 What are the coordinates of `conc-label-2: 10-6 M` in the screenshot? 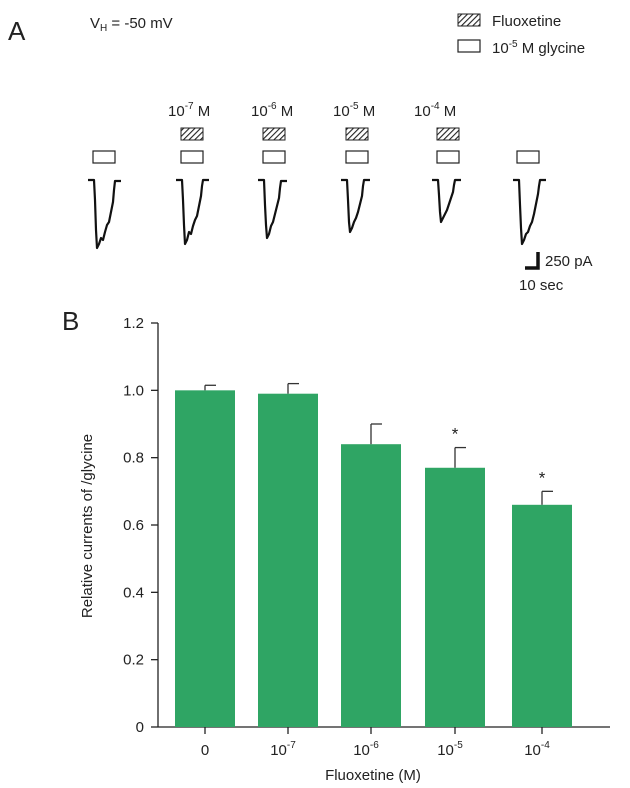 It's located at (272, 110).